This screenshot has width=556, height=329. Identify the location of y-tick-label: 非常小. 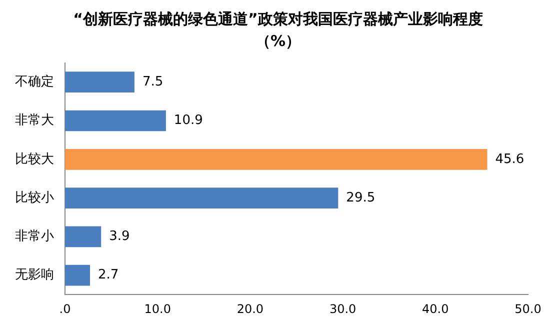
(34, 236).